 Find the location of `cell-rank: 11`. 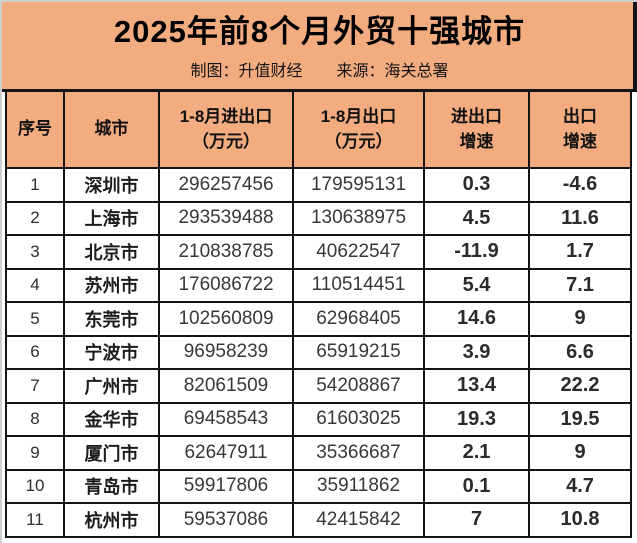

cell-rank: 11 is located at coordinates (35, 520).